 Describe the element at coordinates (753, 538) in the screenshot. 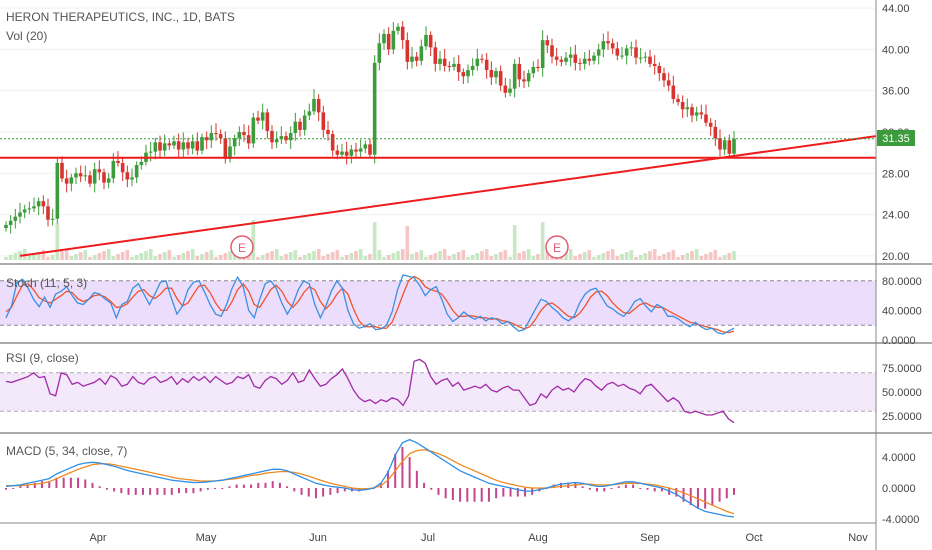

I see `x-tick-label: Oct` at that location.